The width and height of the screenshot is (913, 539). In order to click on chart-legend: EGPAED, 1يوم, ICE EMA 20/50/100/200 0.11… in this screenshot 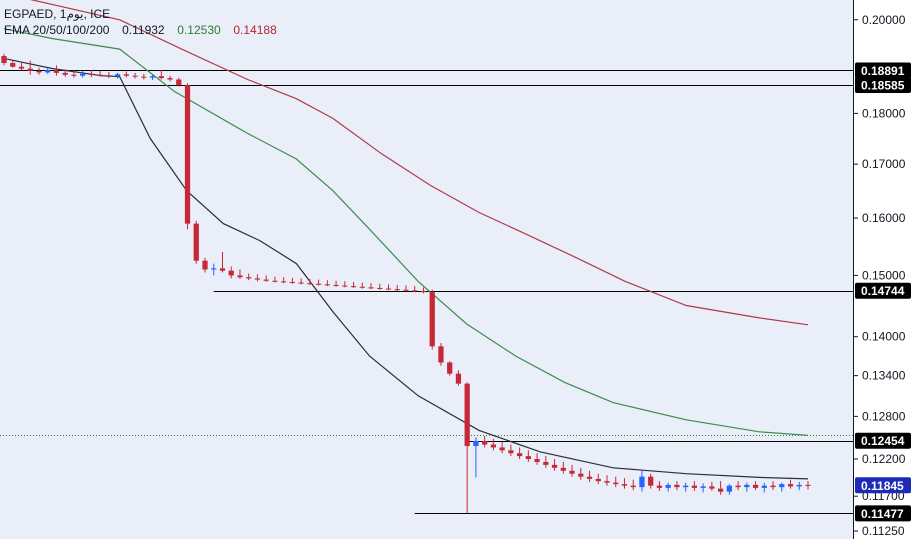, I will do `click(140, 22)`.